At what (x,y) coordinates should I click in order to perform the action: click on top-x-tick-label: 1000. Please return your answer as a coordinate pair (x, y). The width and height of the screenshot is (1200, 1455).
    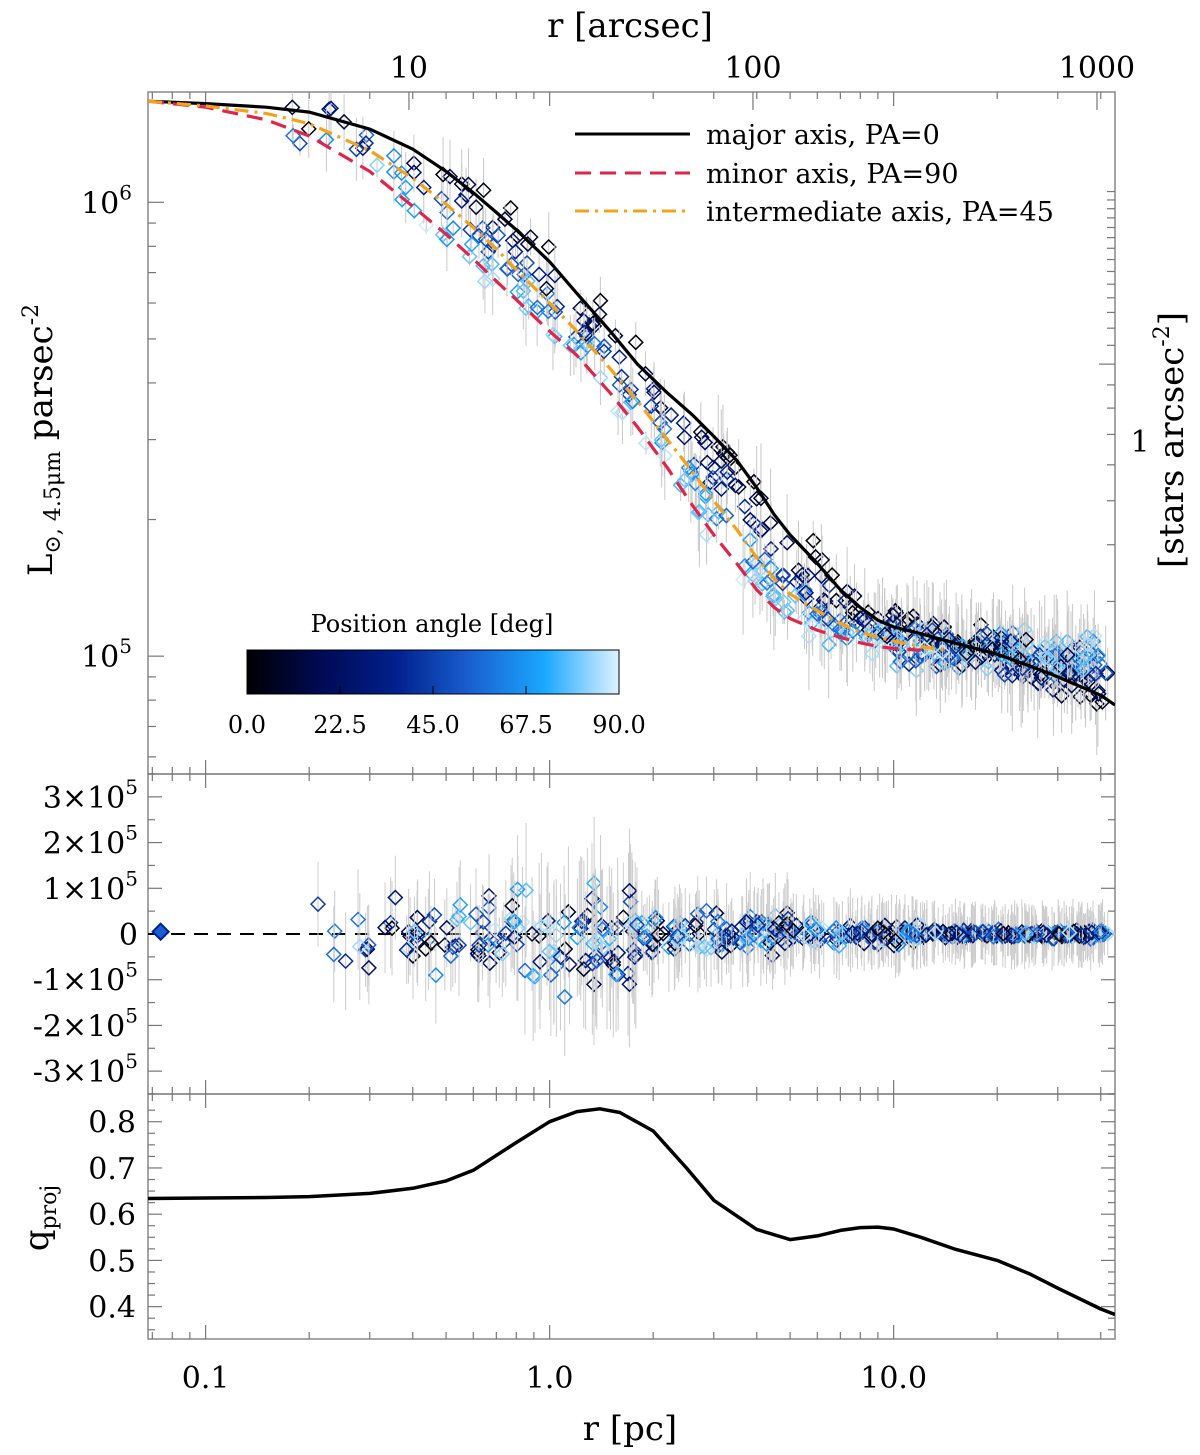
    Looking at the image, I should click on (1097, 68).